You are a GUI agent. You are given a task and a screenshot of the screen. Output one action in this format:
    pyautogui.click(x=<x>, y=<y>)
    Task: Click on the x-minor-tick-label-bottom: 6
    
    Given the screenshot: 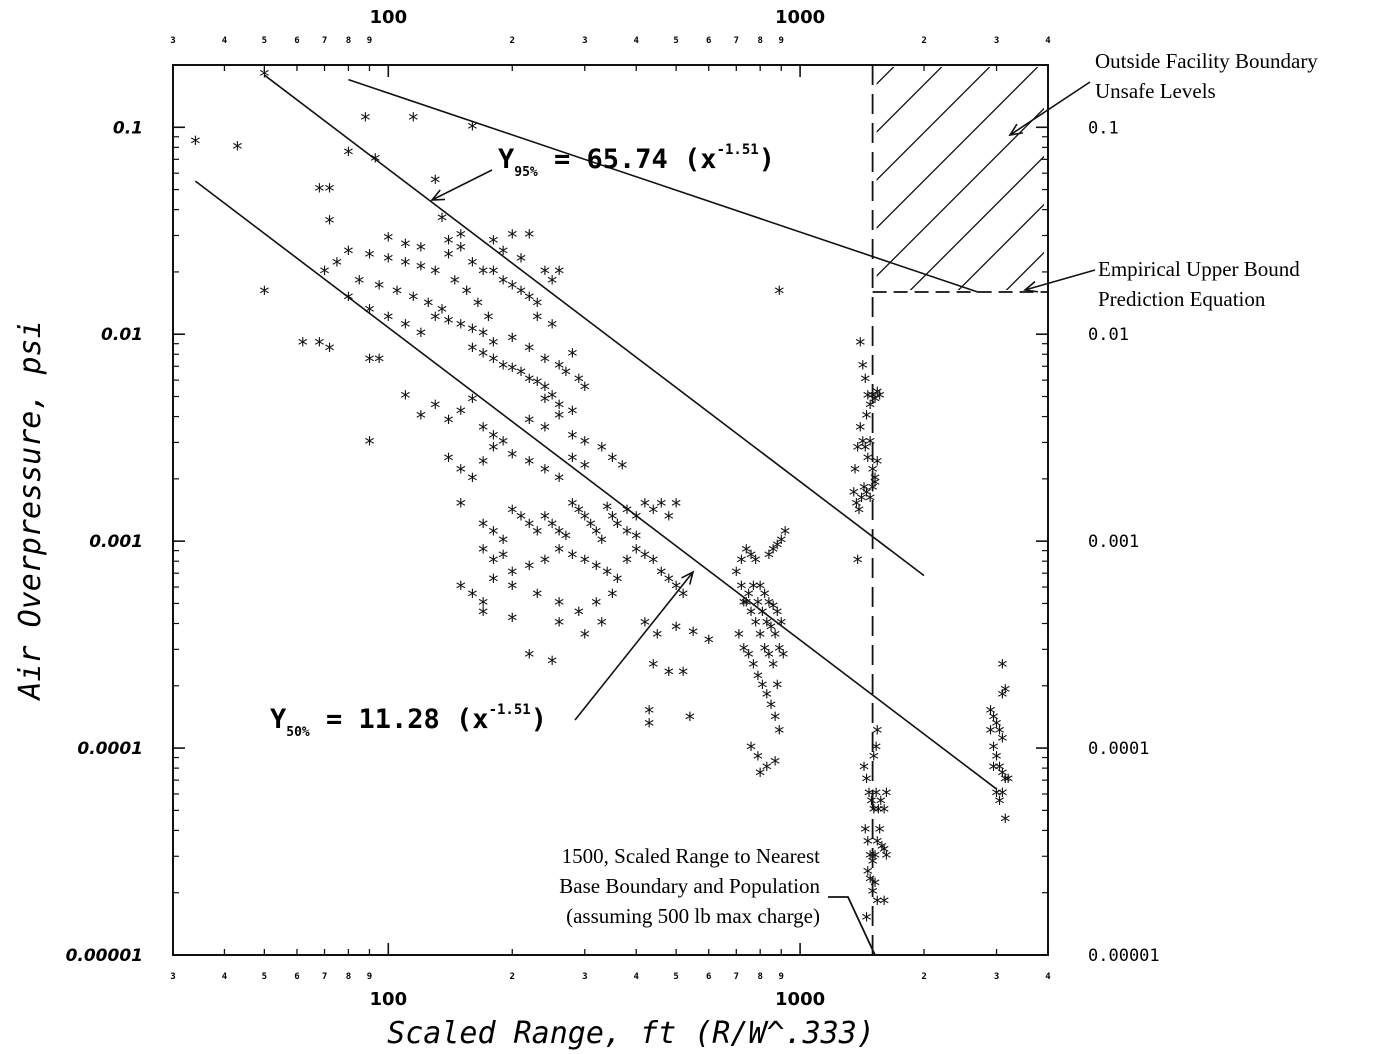 What is the action you would take?
    pyautogui.click(x=296, y=977)
    